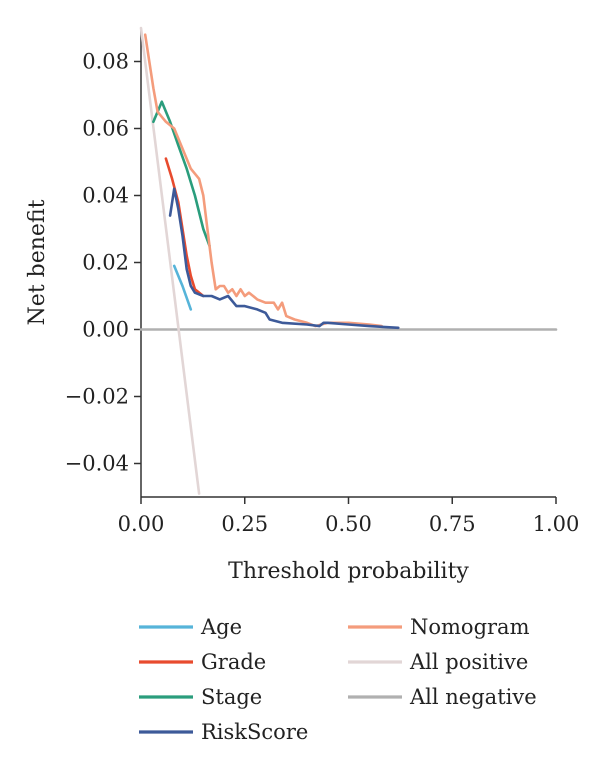 Image resolution: width=600 pixels, height=766 pixels. What do you see at coordinates (473, 697) in the screenshot?
I see `legend-label: All negative` at bounding box center [473, 697].